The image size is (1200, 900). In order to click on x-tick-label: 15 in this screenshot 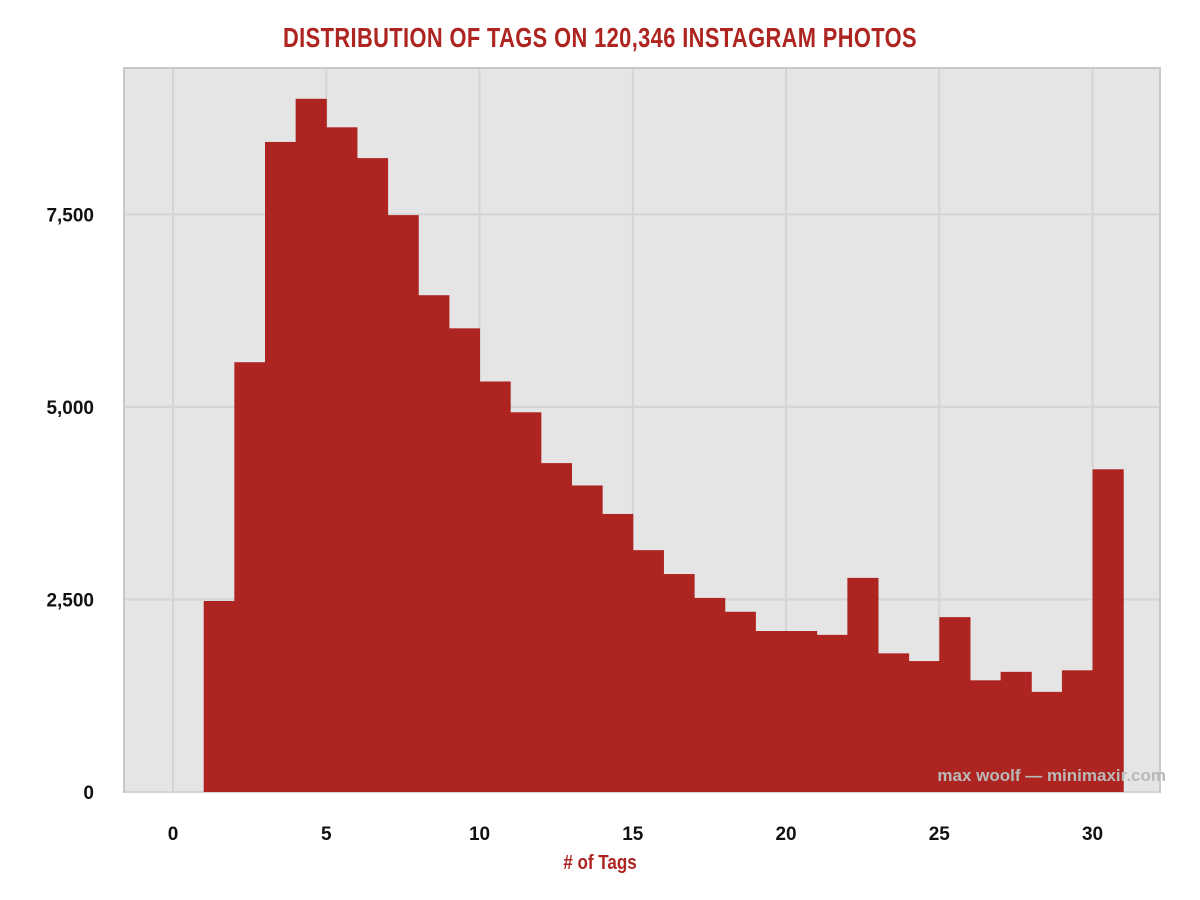, I will do `click(633, 834)`.